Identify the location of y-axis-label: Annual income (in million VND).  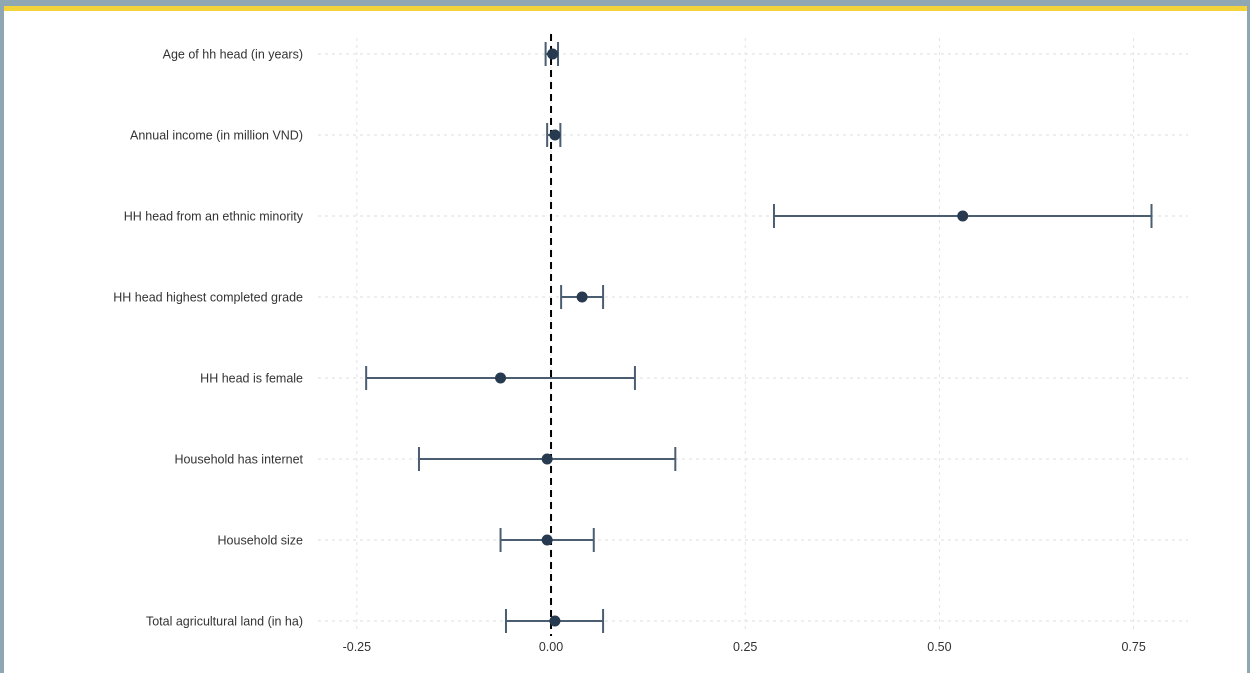
(216, 136).